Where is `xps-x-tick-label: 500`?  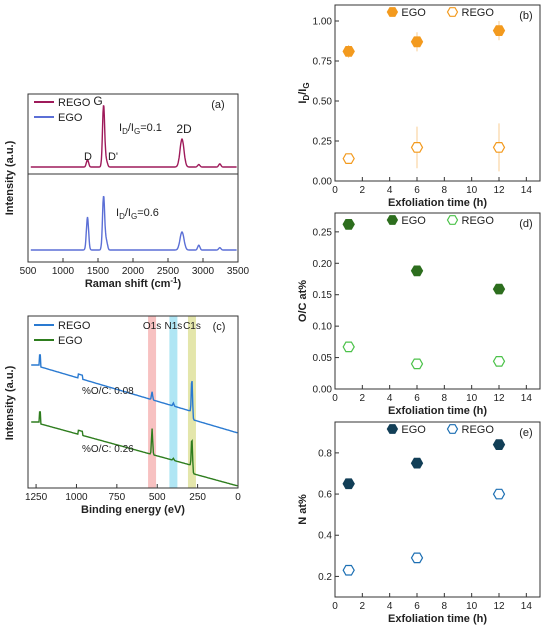
xps-x-tick-label: 500 is located at coordinates (157, 497).